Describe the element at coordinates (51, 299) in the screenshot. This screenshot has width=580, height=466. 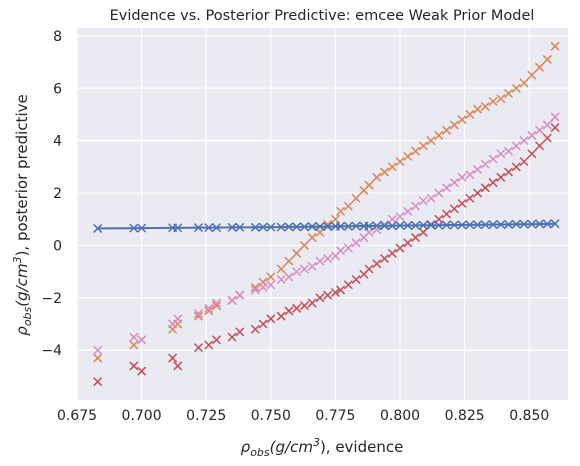
I see `y-tick-label: −2` at that location.